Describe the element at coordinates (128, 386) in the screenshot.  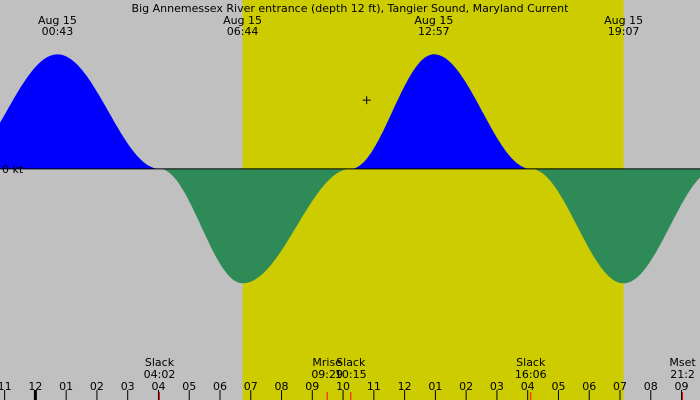
I see `hour-tick-label-4: 03` at that location.